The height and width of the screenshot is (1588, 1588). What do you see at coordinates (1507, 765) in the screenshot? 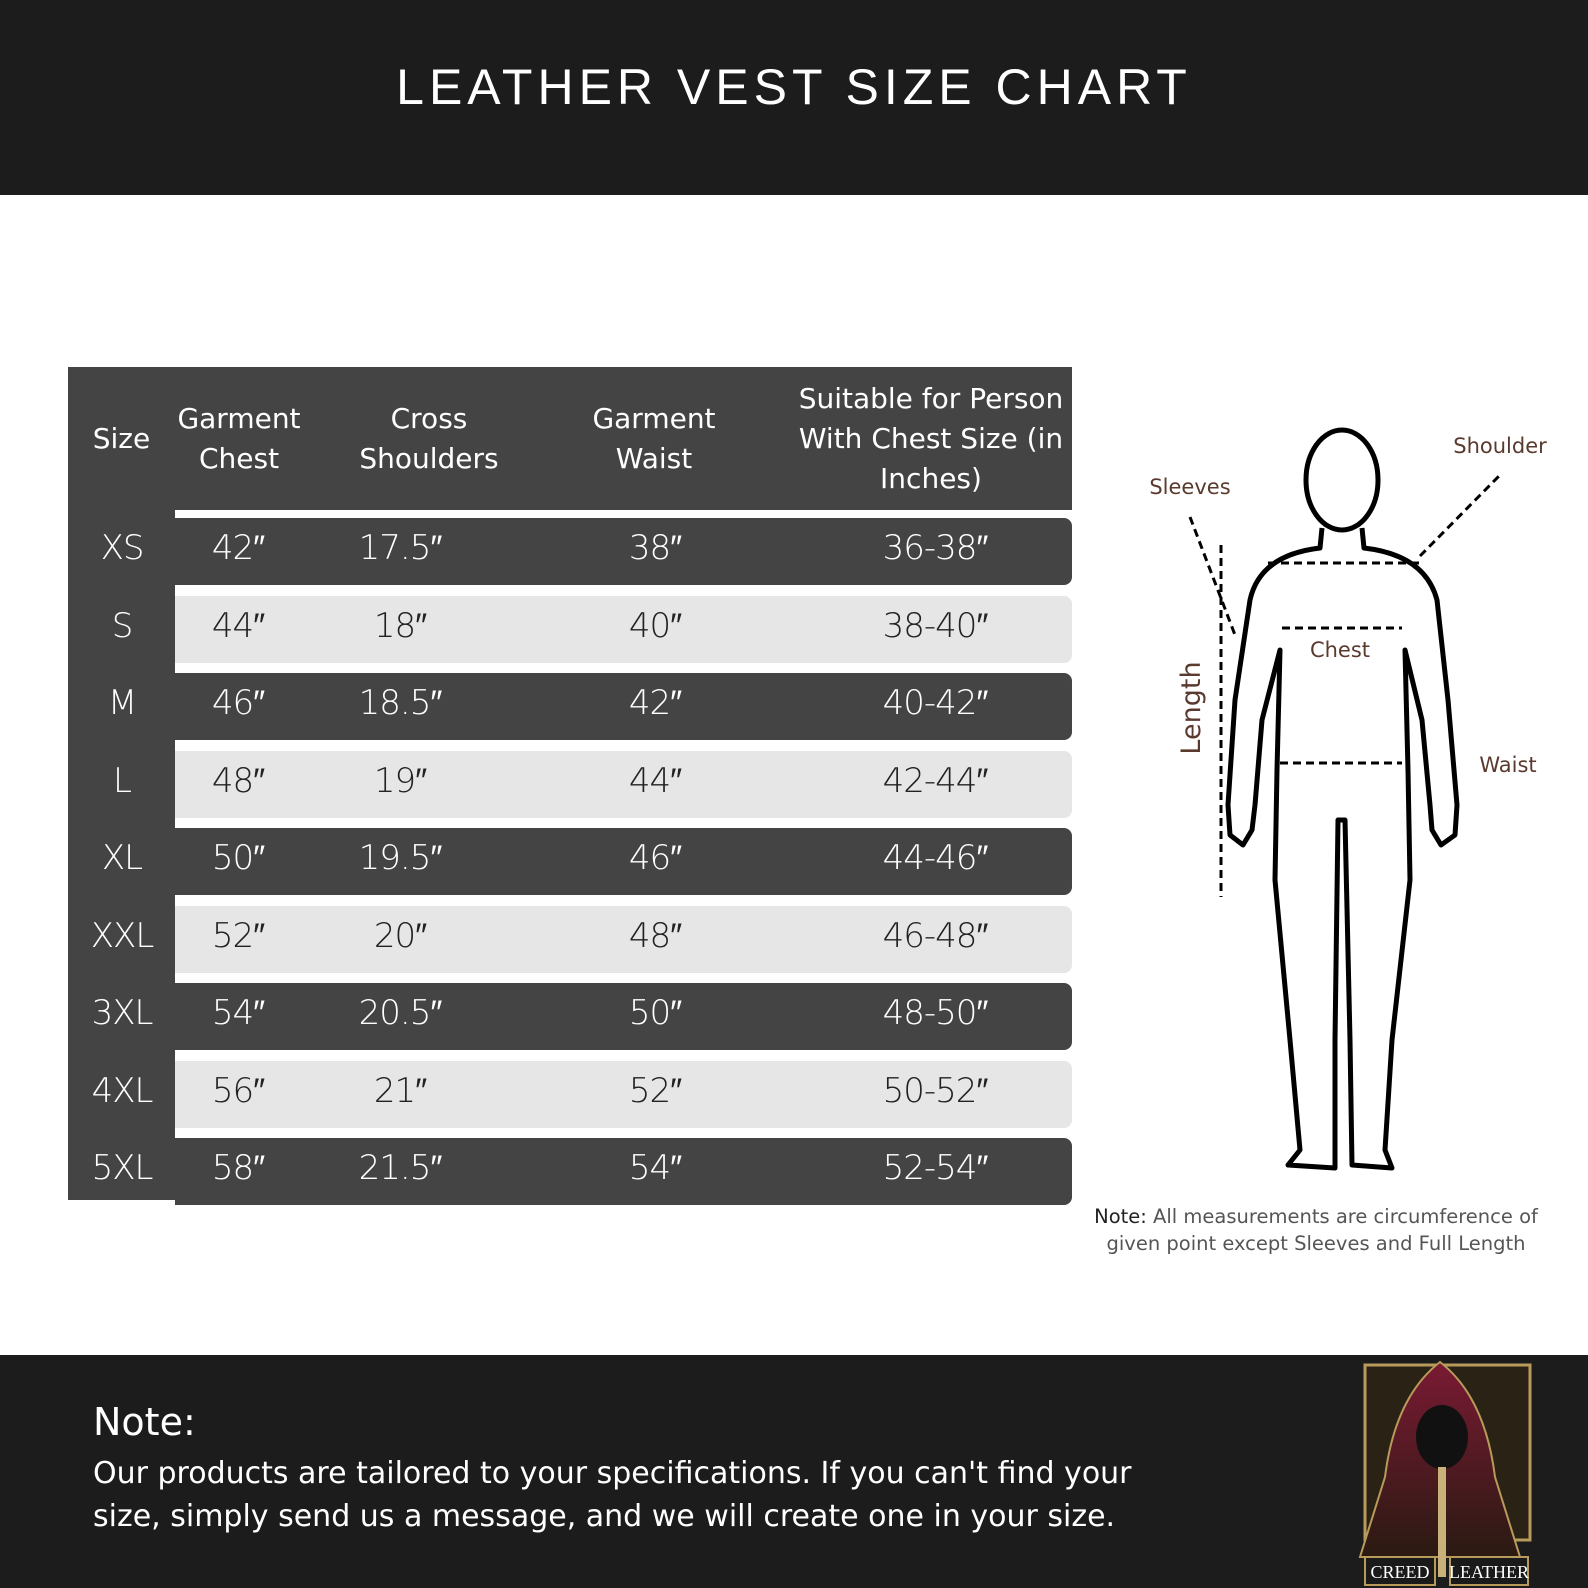
I see `label-waist: Waist` at bounding box center [1507, 765].